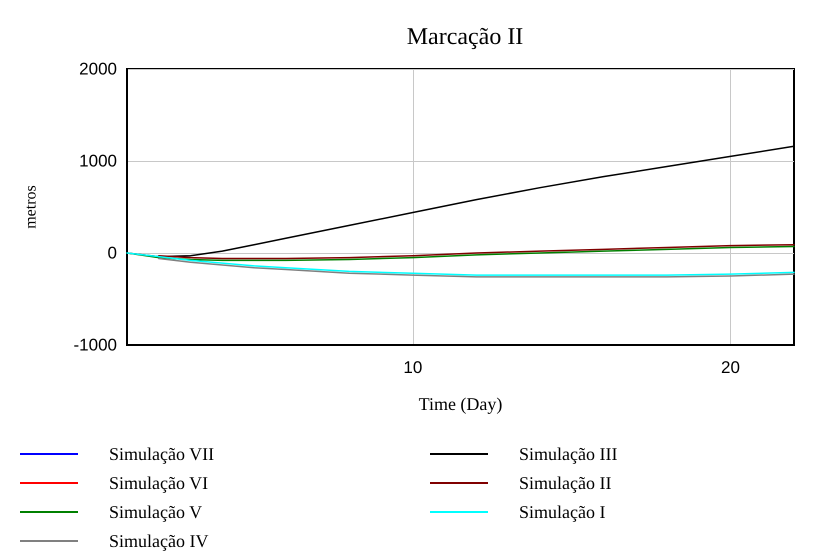 The width and height of the screenshot is (822, 556). What do you see at coordinates (95, 345) in the screenshot?
I see `y-tick-label: -1000` at bounding box center [95, 345].